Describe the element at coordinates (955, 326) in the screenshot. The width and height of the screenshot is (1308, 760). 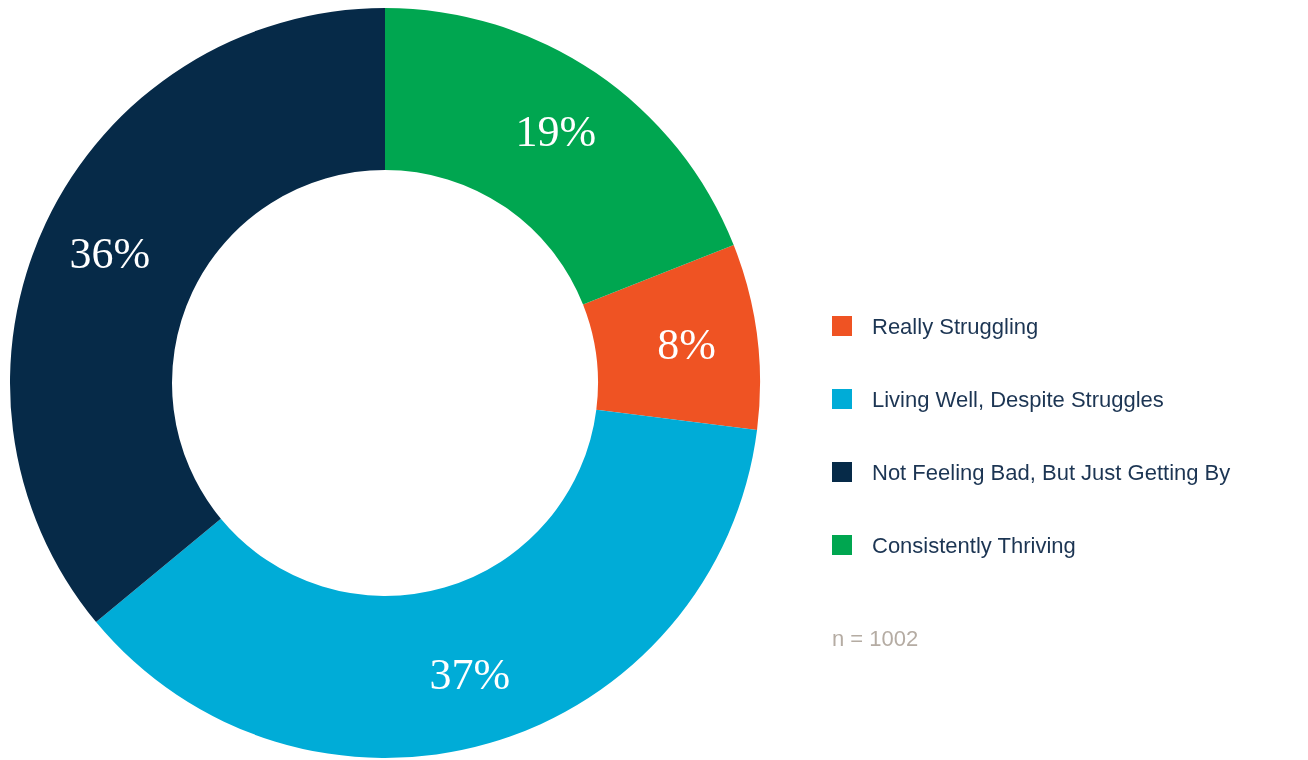
I see `legend-label: Really Struggling` at that location.